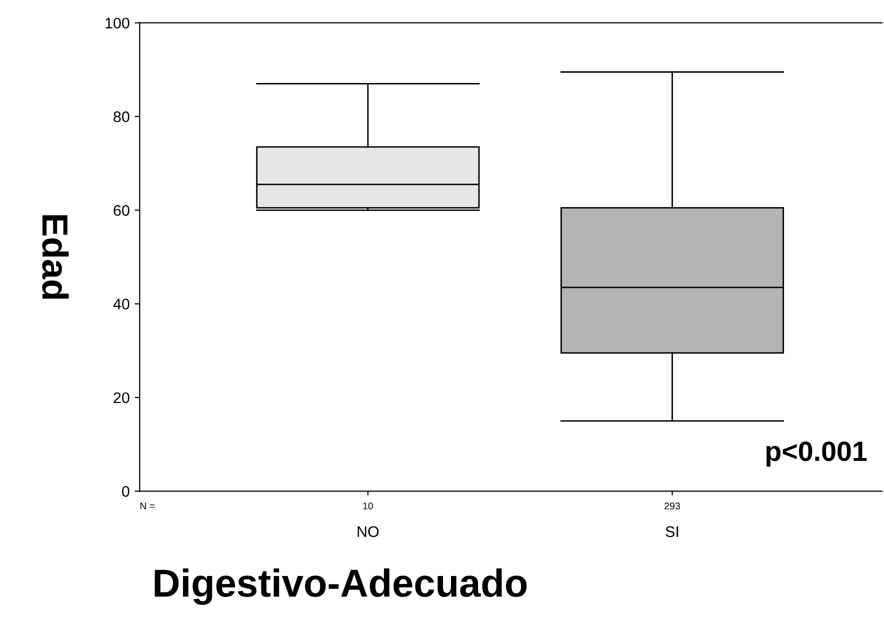 This screenshot has width=884, height=617. Describe the element at coordinates (118, 23) in the screenshot. I see `y-tick-label: 100` at that location.